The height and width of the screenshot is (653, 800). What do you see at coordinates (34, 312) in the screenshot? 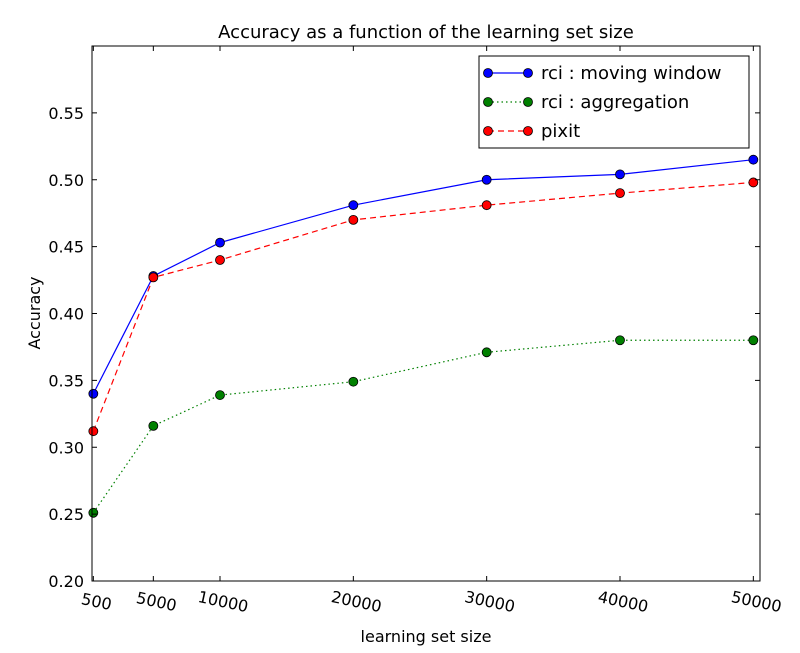
I see `y-axis-label: Accuracy` at bounding box center [34, 312].